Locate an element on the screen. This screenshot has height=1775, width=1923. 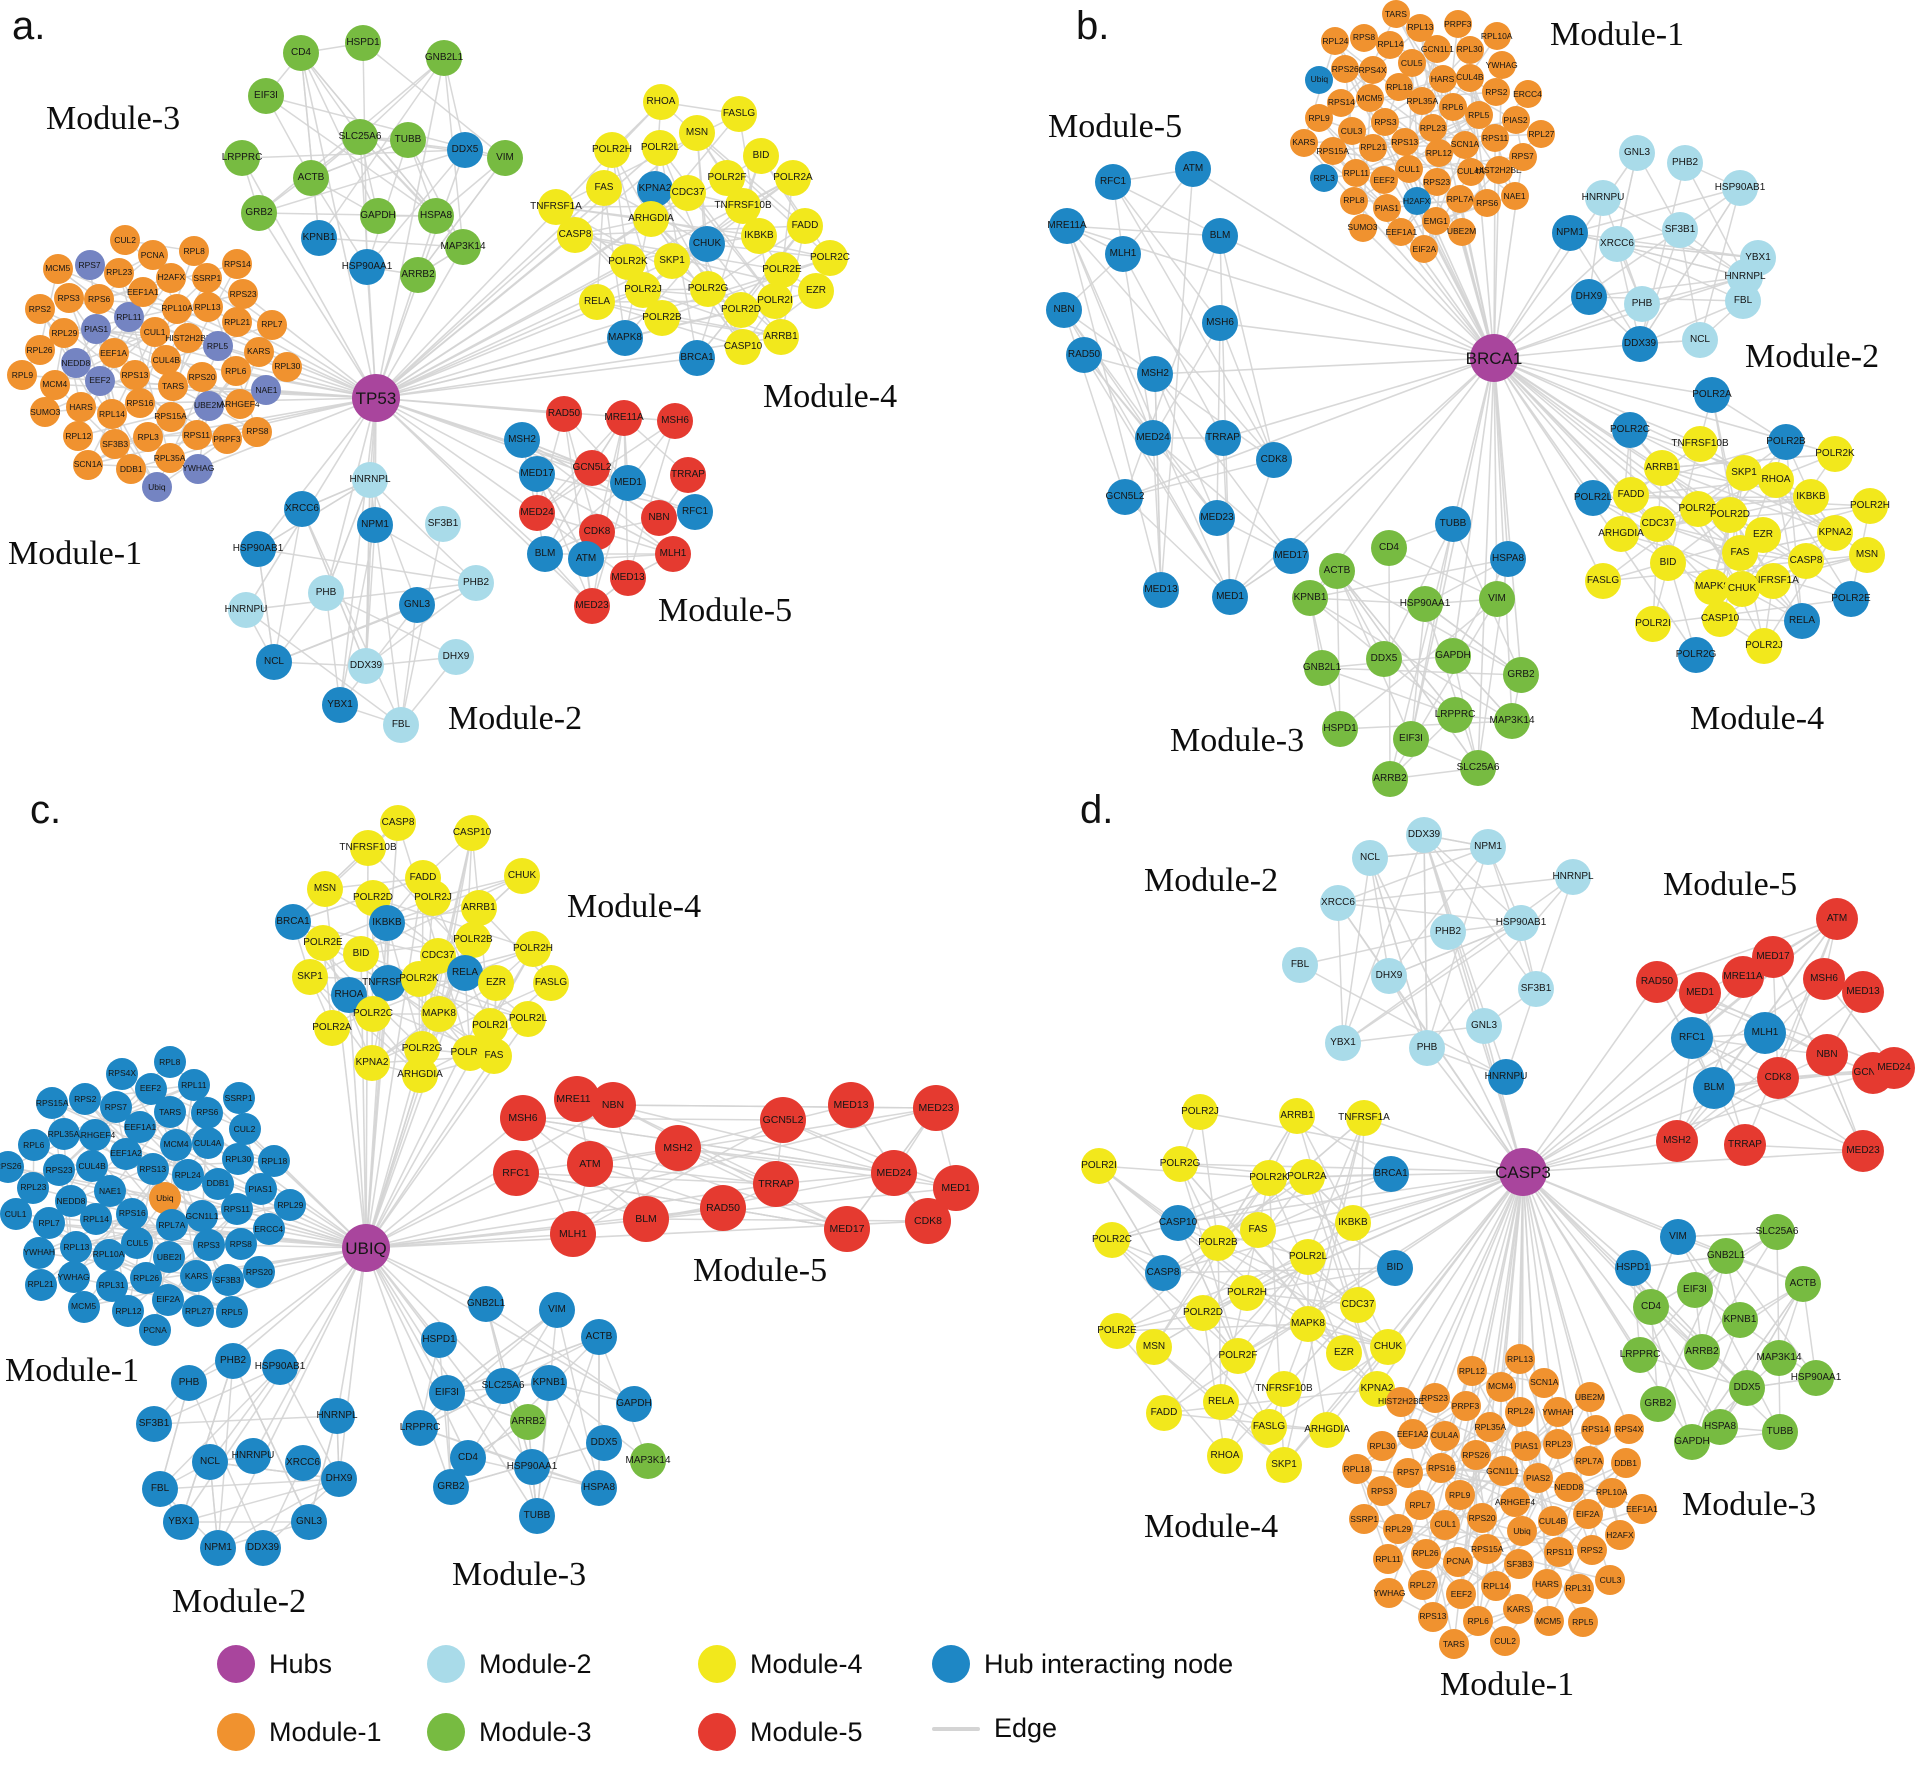
node-eef2: EEF2 is located at coordinates (99, 380).